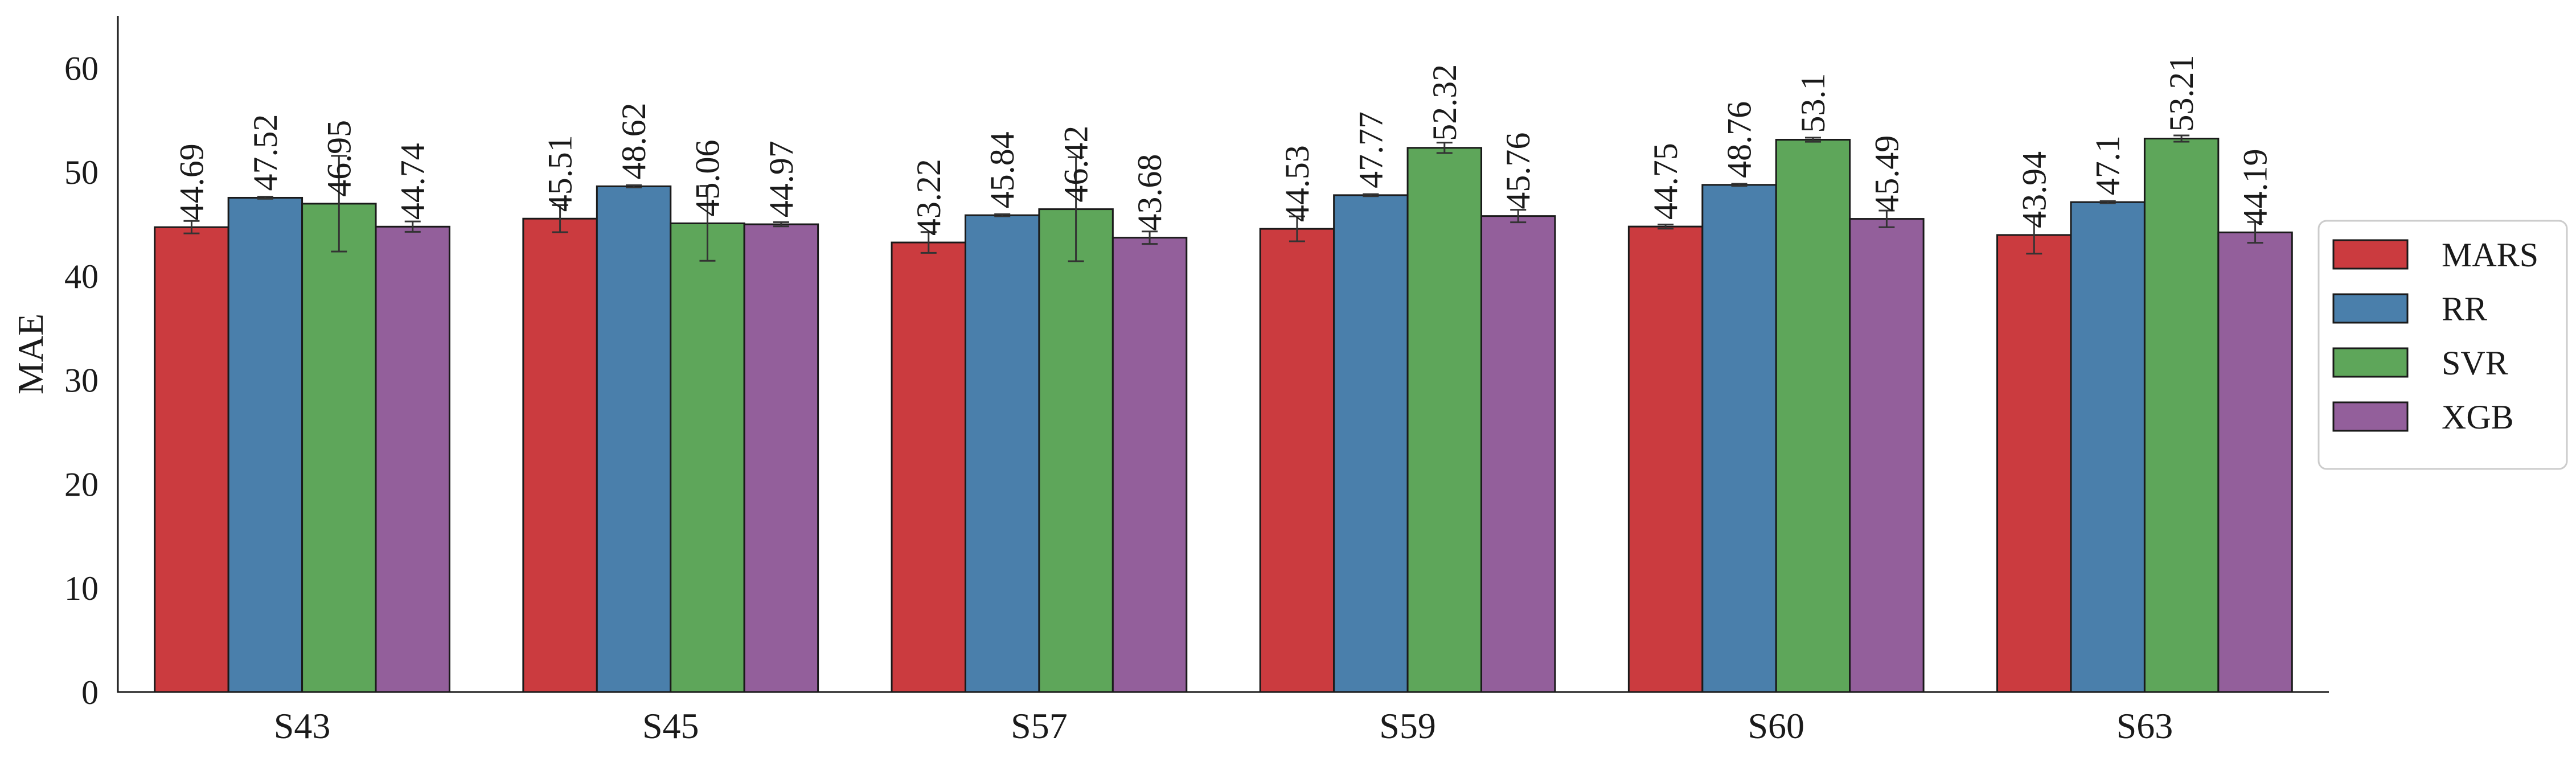  What do you see at coordinates (1371, 443) in the screenshot?
I see `bar-rr-s59` at bounding box center [1371, 443].